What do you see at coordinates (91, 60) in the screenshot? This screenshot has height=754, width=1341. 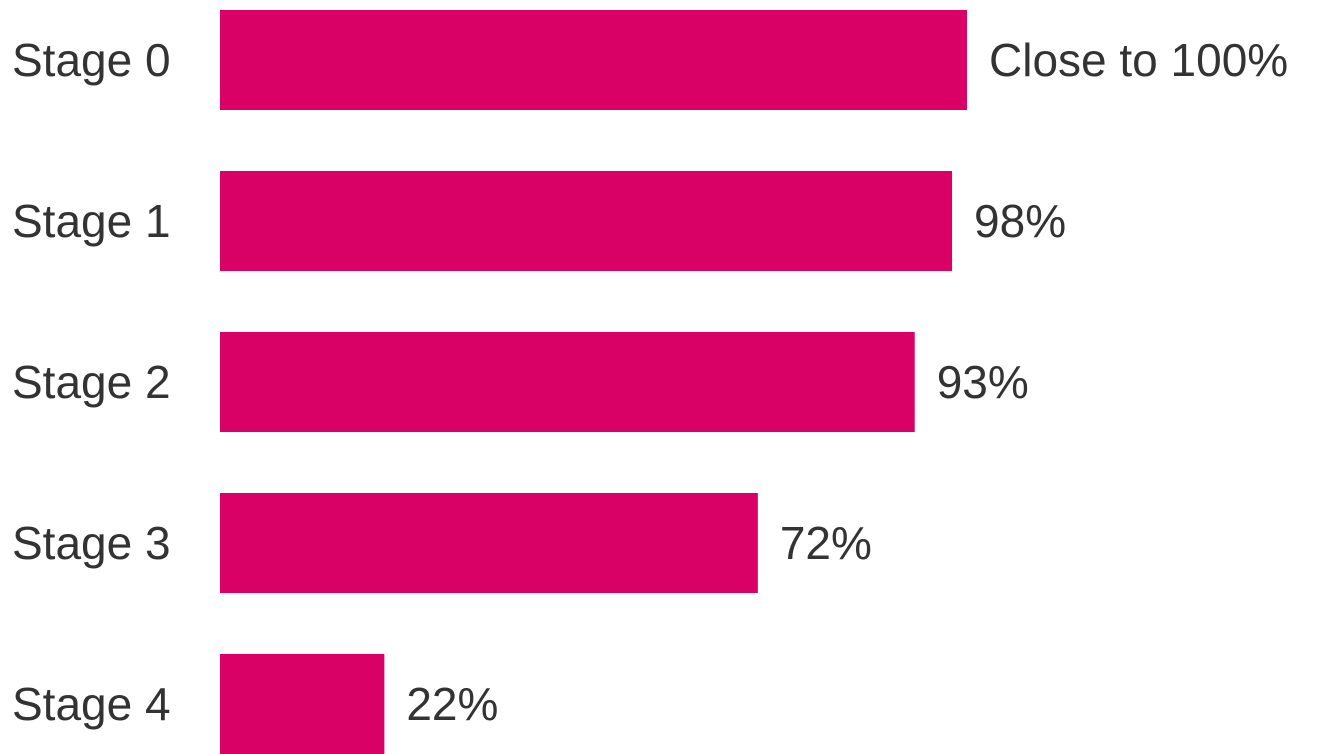 I see `category-label: Stage 0` at bounding box center [91, 60].